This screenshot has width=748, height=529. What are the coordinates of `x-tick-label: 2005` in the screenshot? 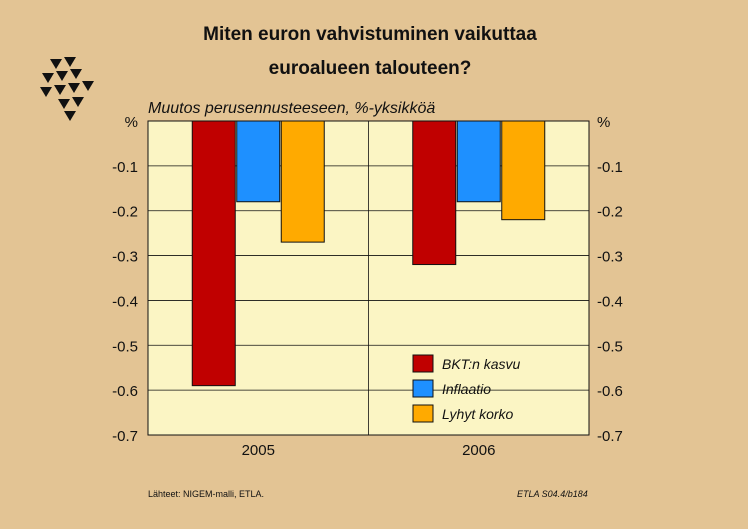 It's located at (258, 450).